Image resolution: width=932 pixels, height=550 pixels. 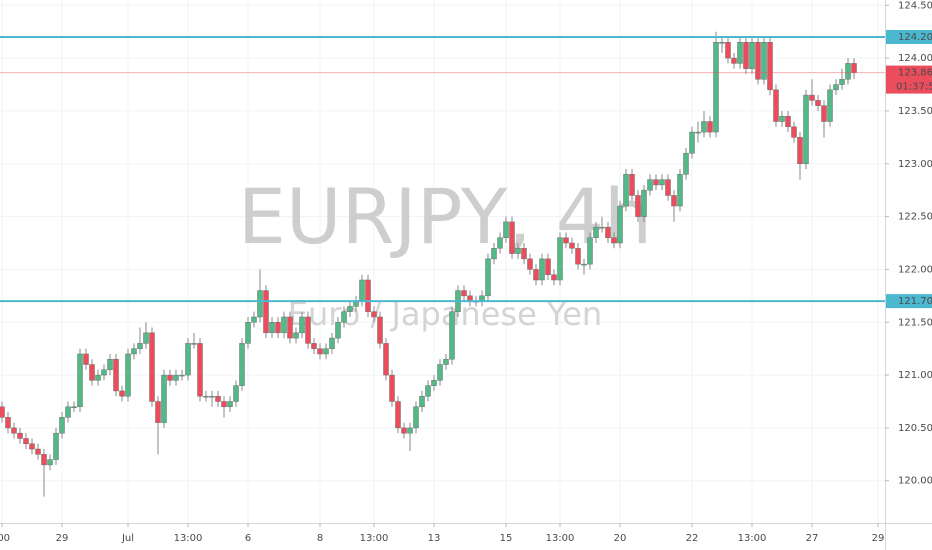 I want to click on y-tick-label: 122.500, so click(x=915, y=217).